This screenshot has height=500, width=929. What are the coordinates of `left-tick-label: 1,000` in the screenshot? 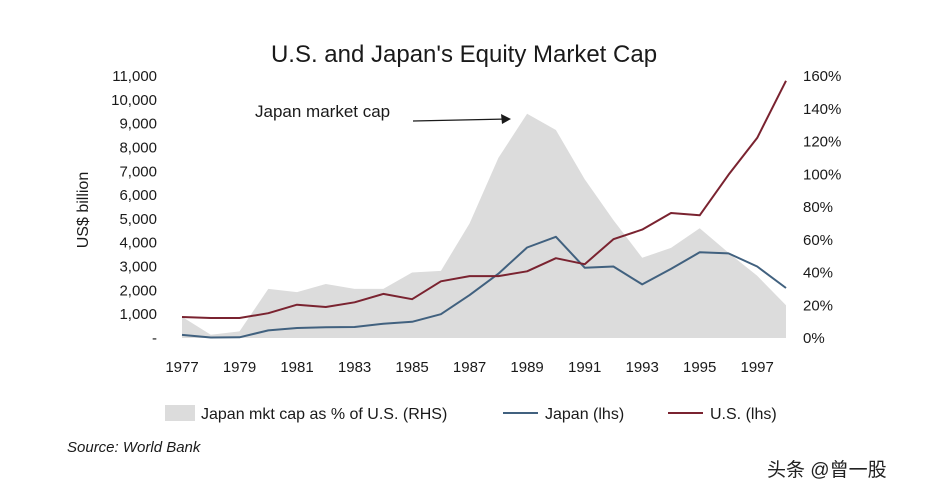 It's located at (138, 314).